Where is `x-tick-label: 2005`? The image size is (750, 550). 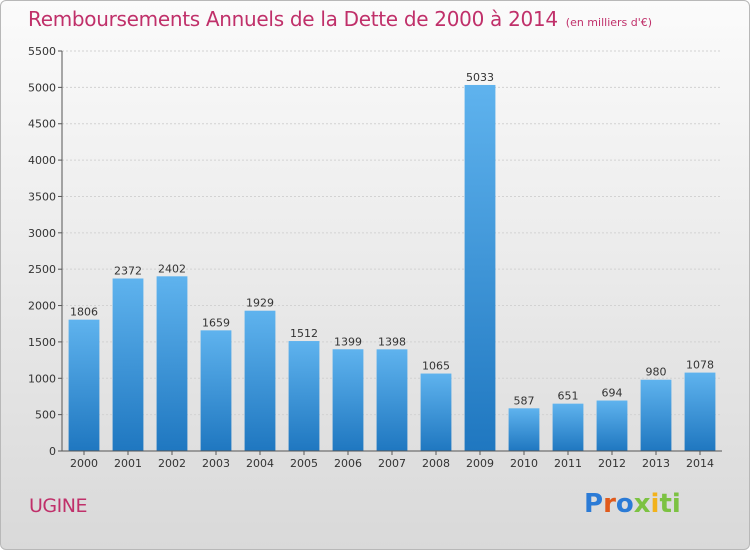
x-tick-label: 2005 is located at coordinates (304, 463).